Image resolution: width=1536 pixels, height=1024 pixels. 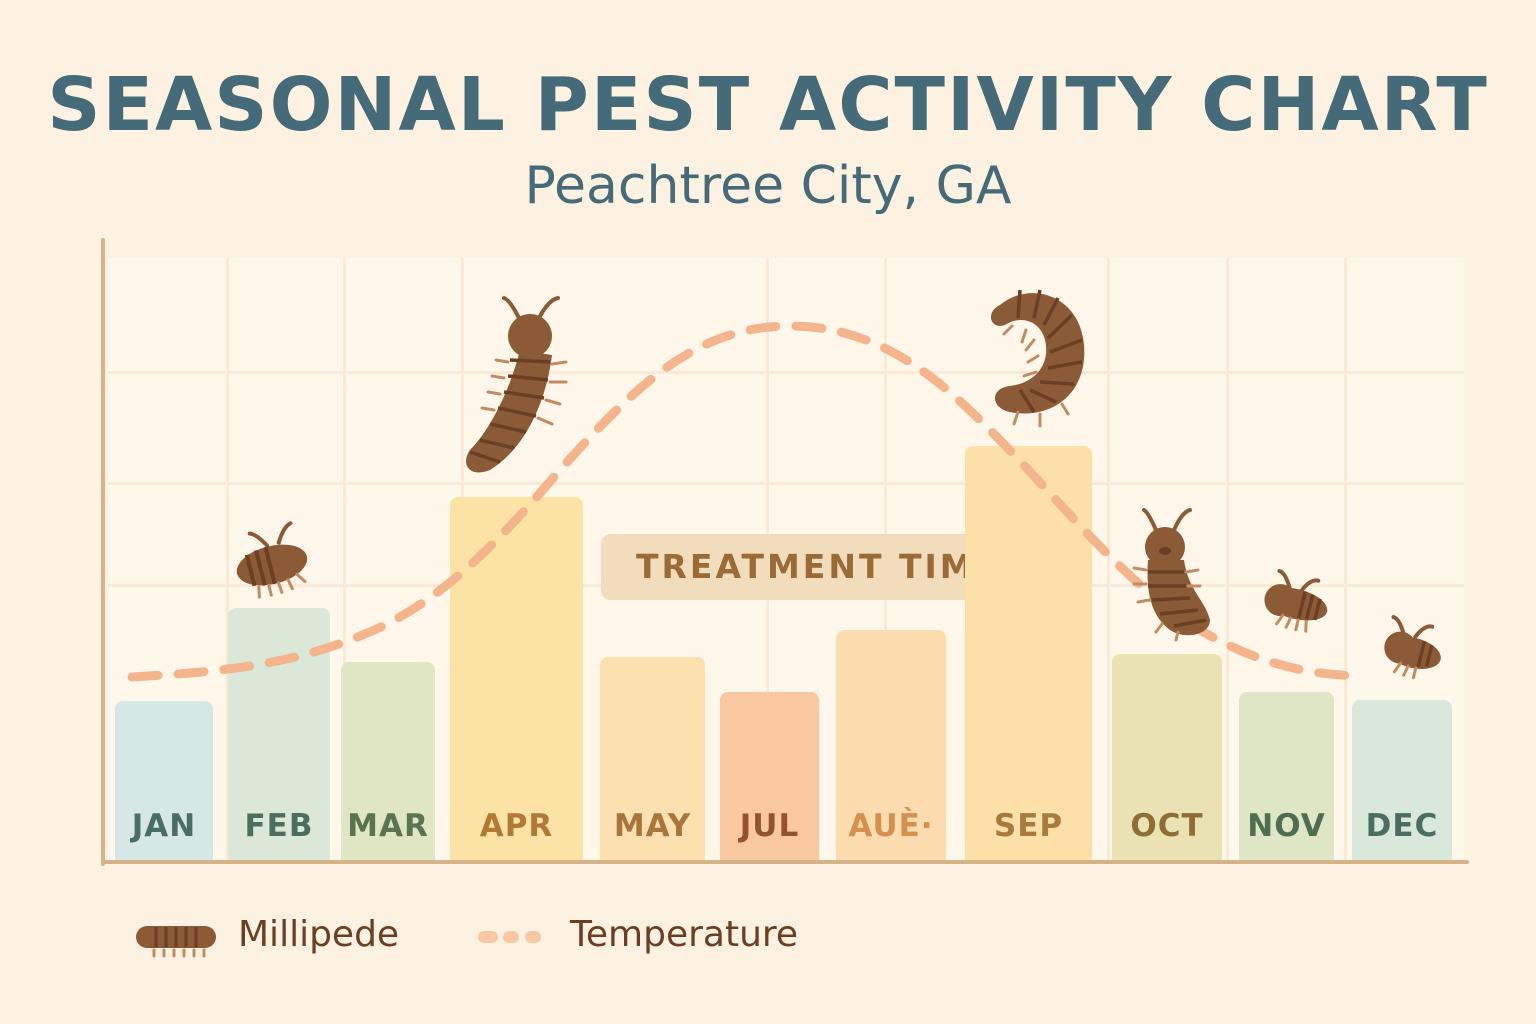 I want to click on bar-label: JUL, so click(x=769, y=826).